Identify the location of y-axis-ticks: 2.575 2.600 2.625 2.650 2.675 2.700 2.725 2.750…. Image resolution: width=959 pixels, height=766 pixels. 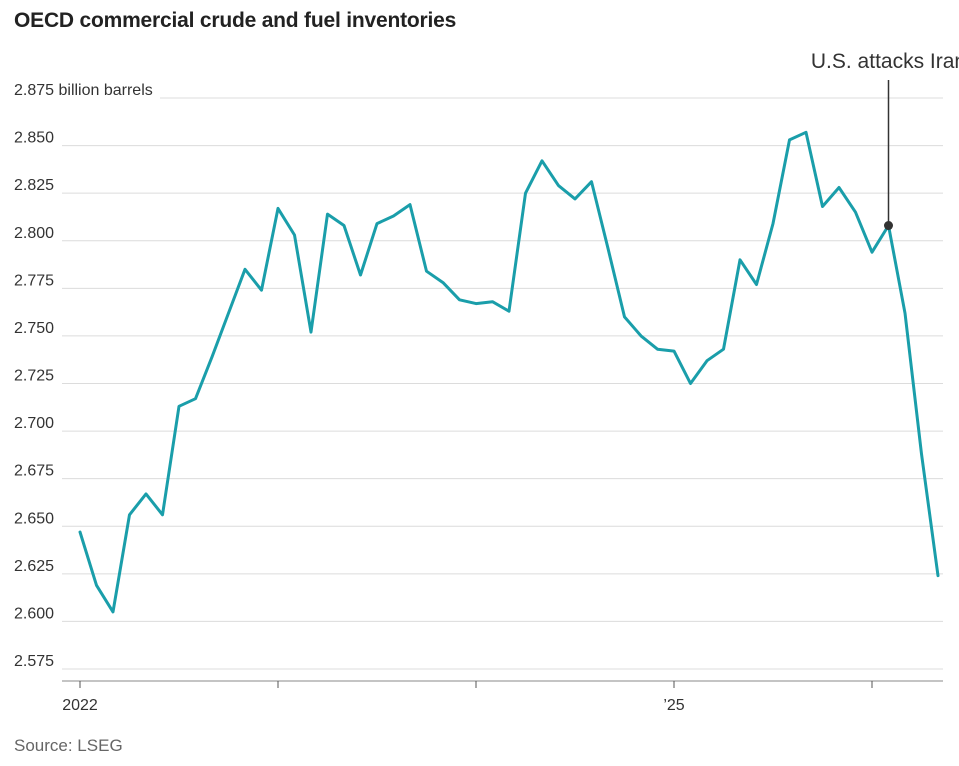
(83, 376).